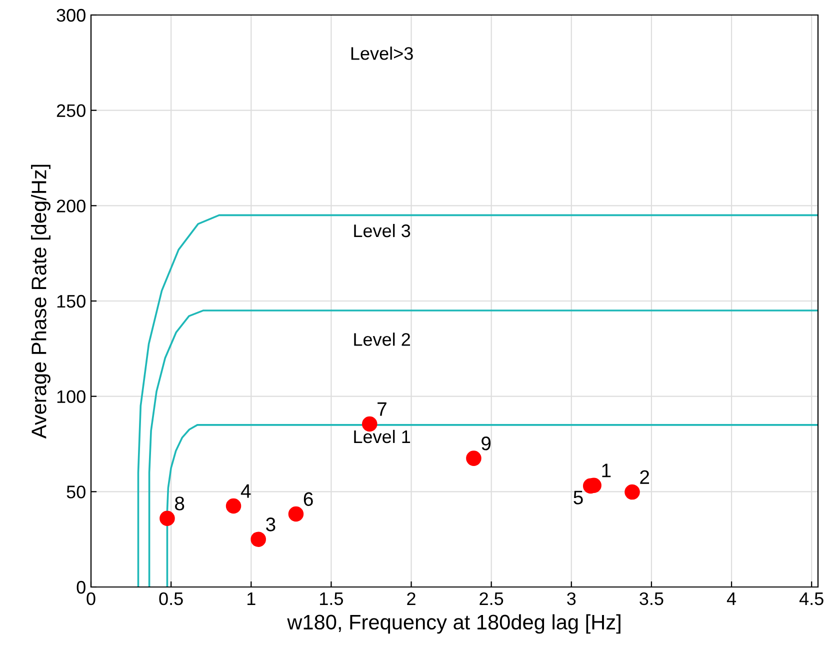 The width and height of the screenshot is (829, 659). I want to click on y-tick-label: 200, so click(71, 206).